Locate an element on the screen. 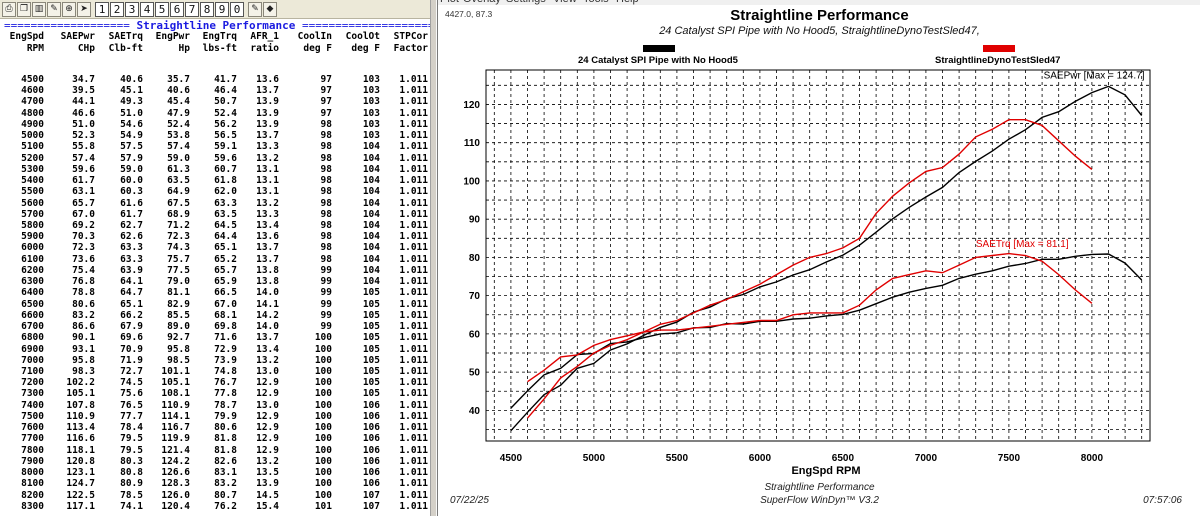  table-cell: 65.9 is located at coordinates (225, 282).